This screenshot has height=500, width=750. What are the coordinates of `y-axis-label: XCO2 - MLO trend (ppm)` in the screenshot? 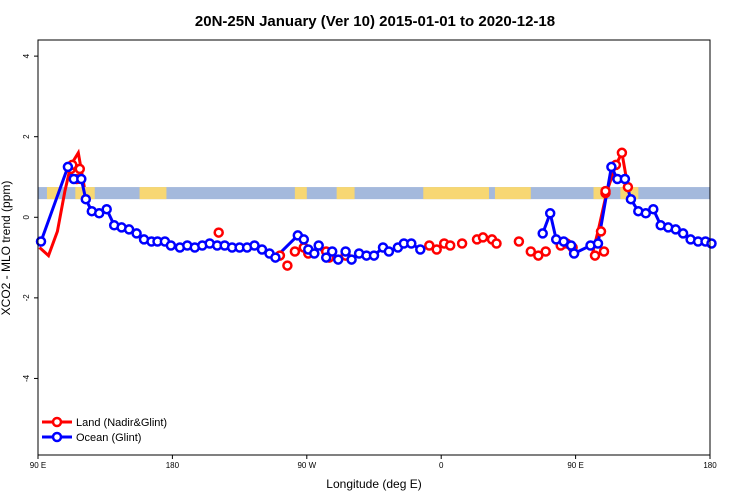 It's located at (6, 248).